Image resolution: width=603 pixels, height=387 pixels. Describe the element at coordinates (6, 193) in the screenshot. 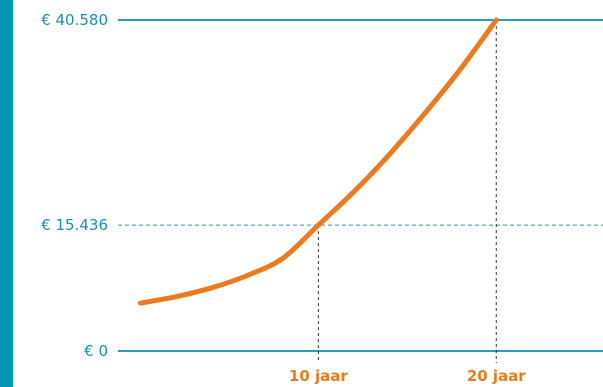

I see `left-accent-bar` at that location.